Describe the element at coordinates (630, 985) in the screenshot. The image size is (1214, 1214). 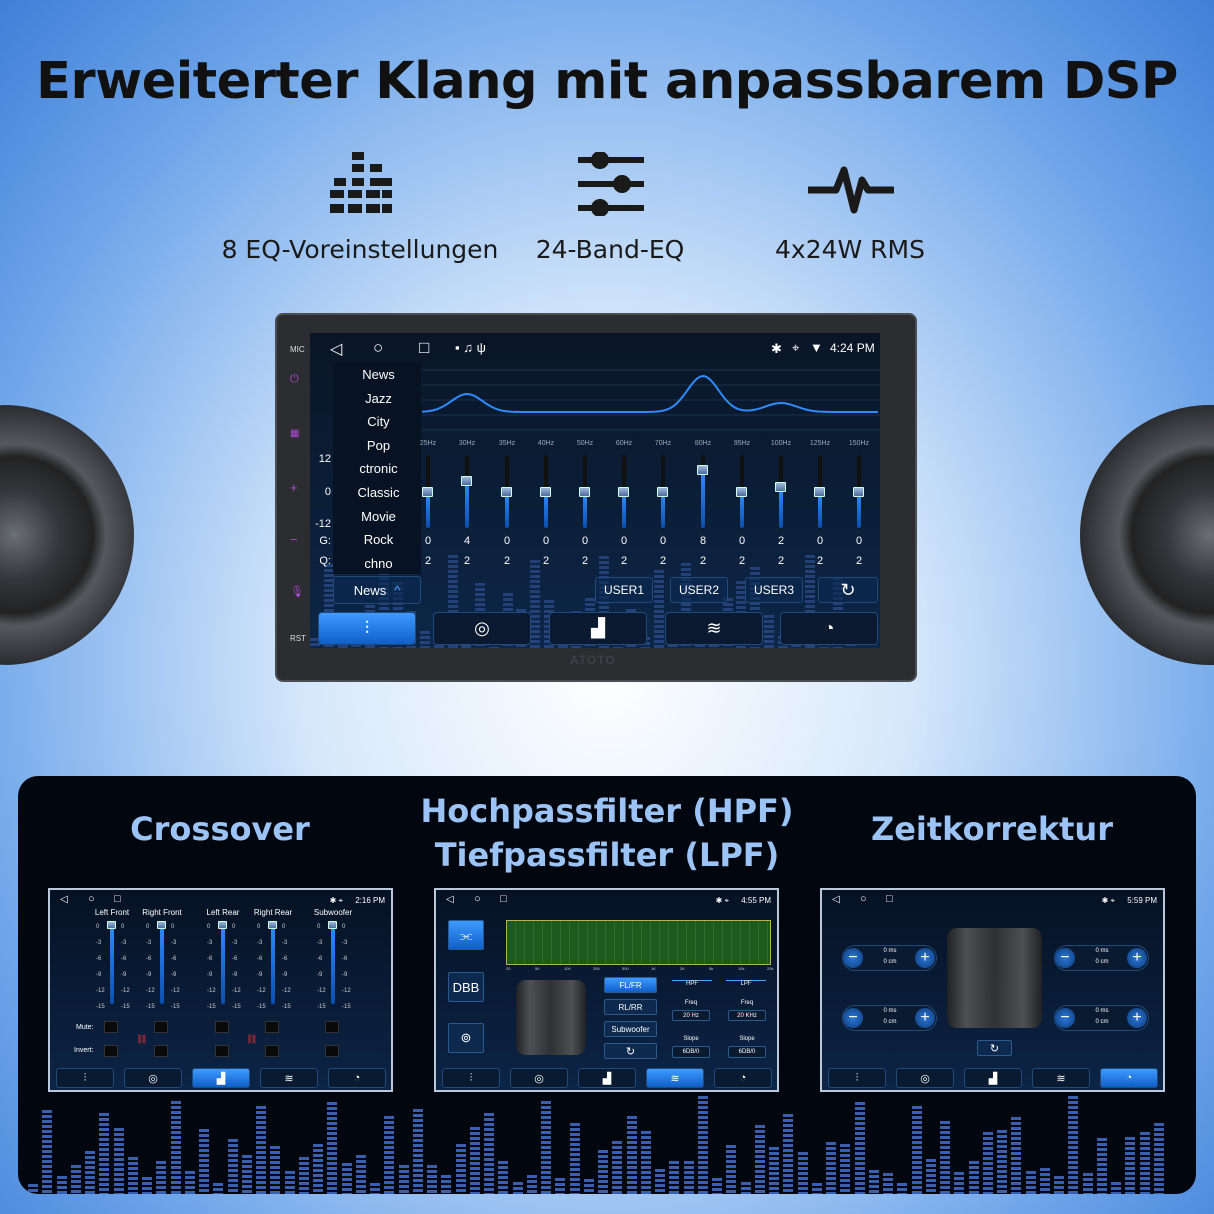
I see `channel-button: FL/FR` at that location.